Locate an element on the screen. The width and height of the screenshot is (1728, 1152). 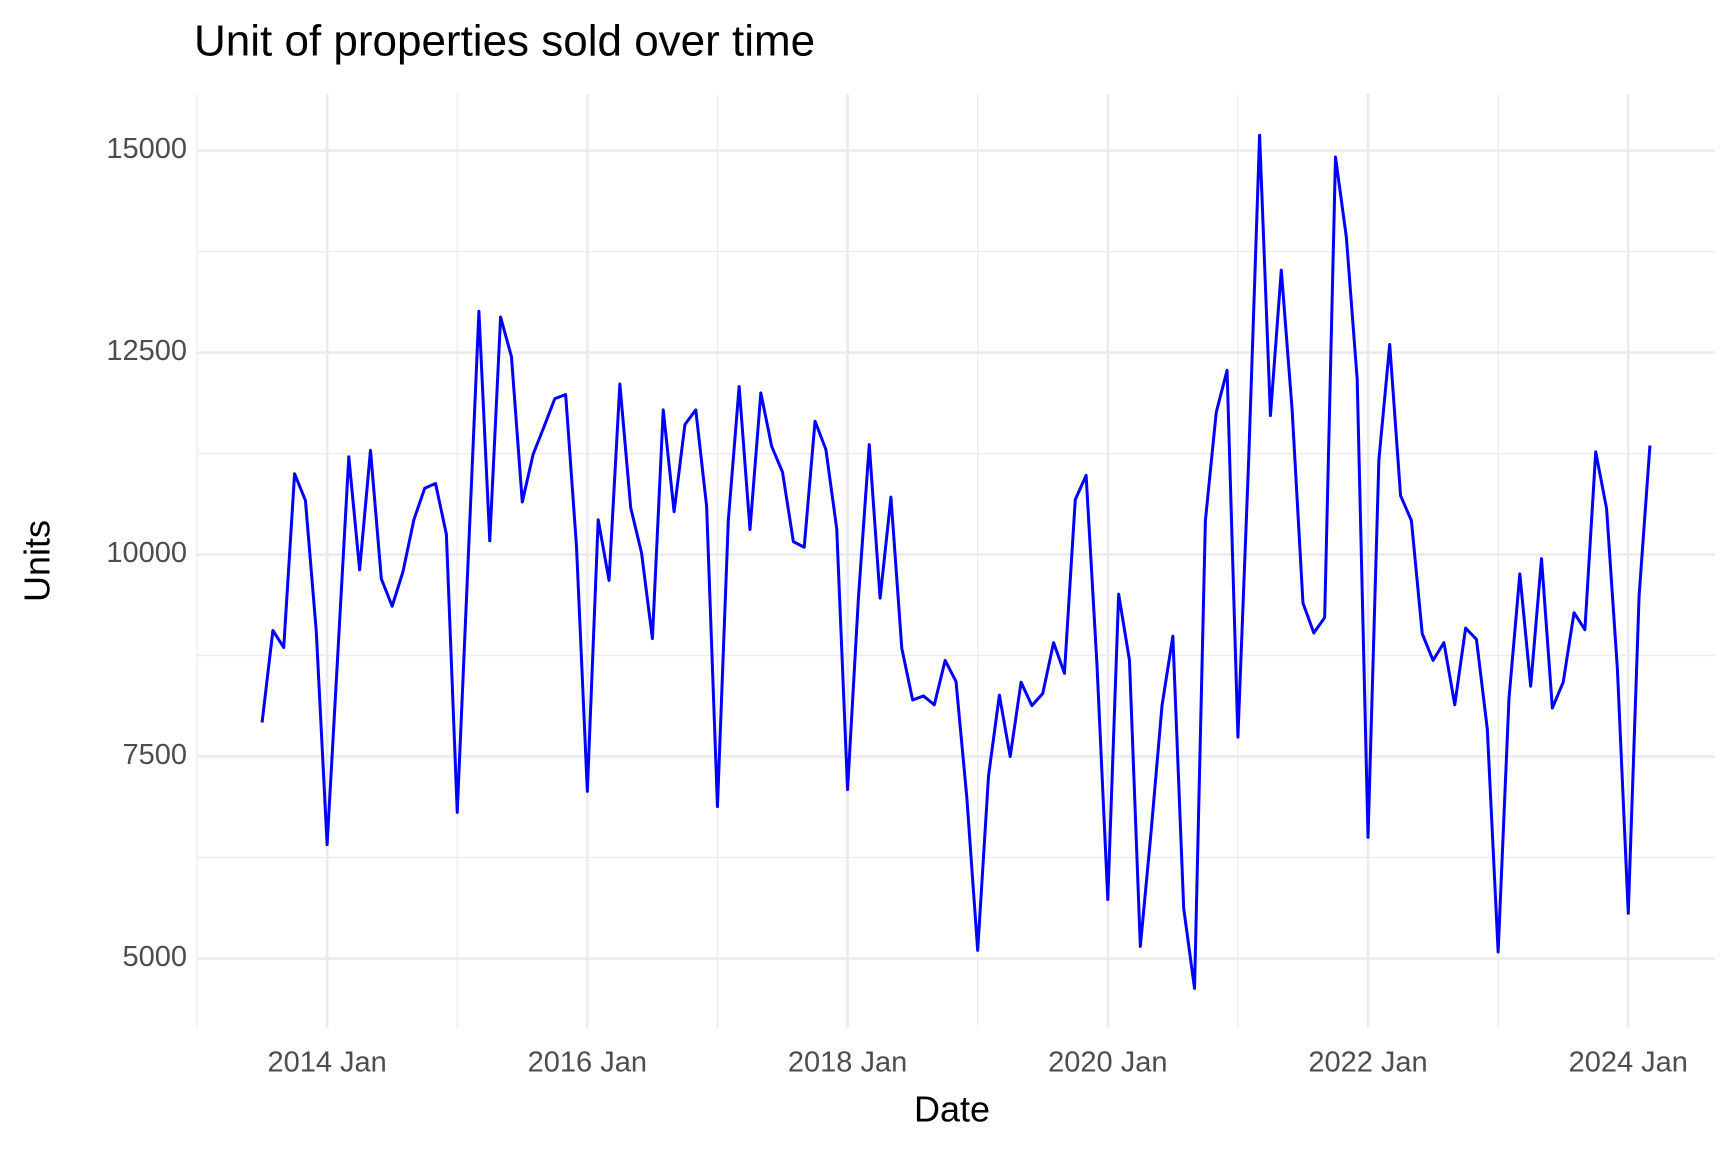
y-tick-label: 10000 is located at coordinates (146, 553).